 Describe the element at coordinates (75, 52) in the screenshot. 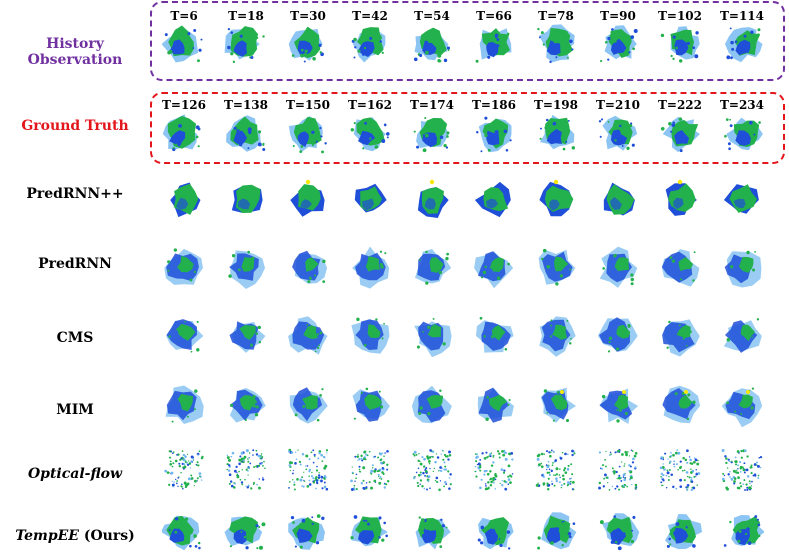

I see `history-observation-label: History Observation` at that location.